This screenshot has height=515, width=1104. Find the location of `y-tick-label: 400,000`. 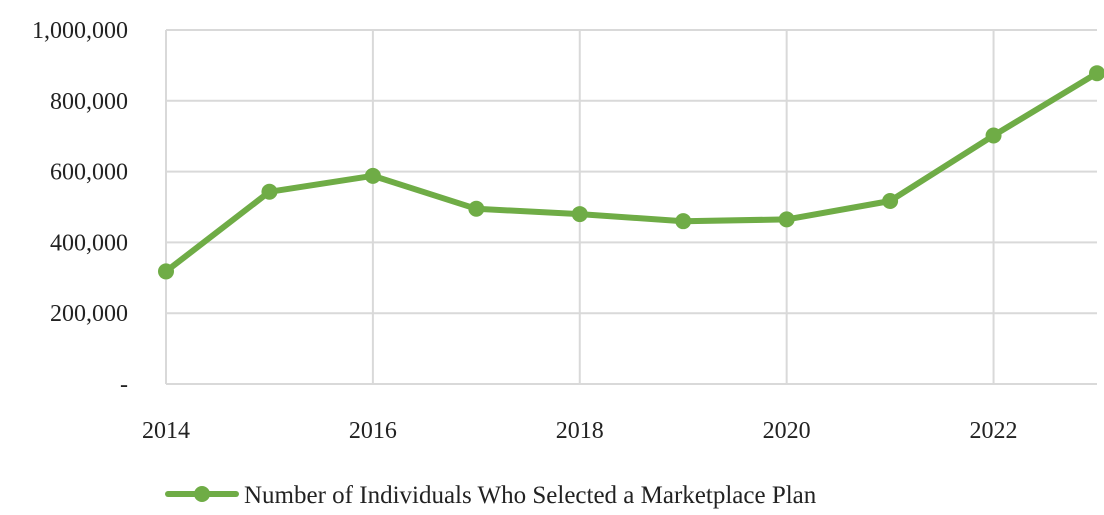

y-tick-label: 400,000 is located at coordinates (89, 243).